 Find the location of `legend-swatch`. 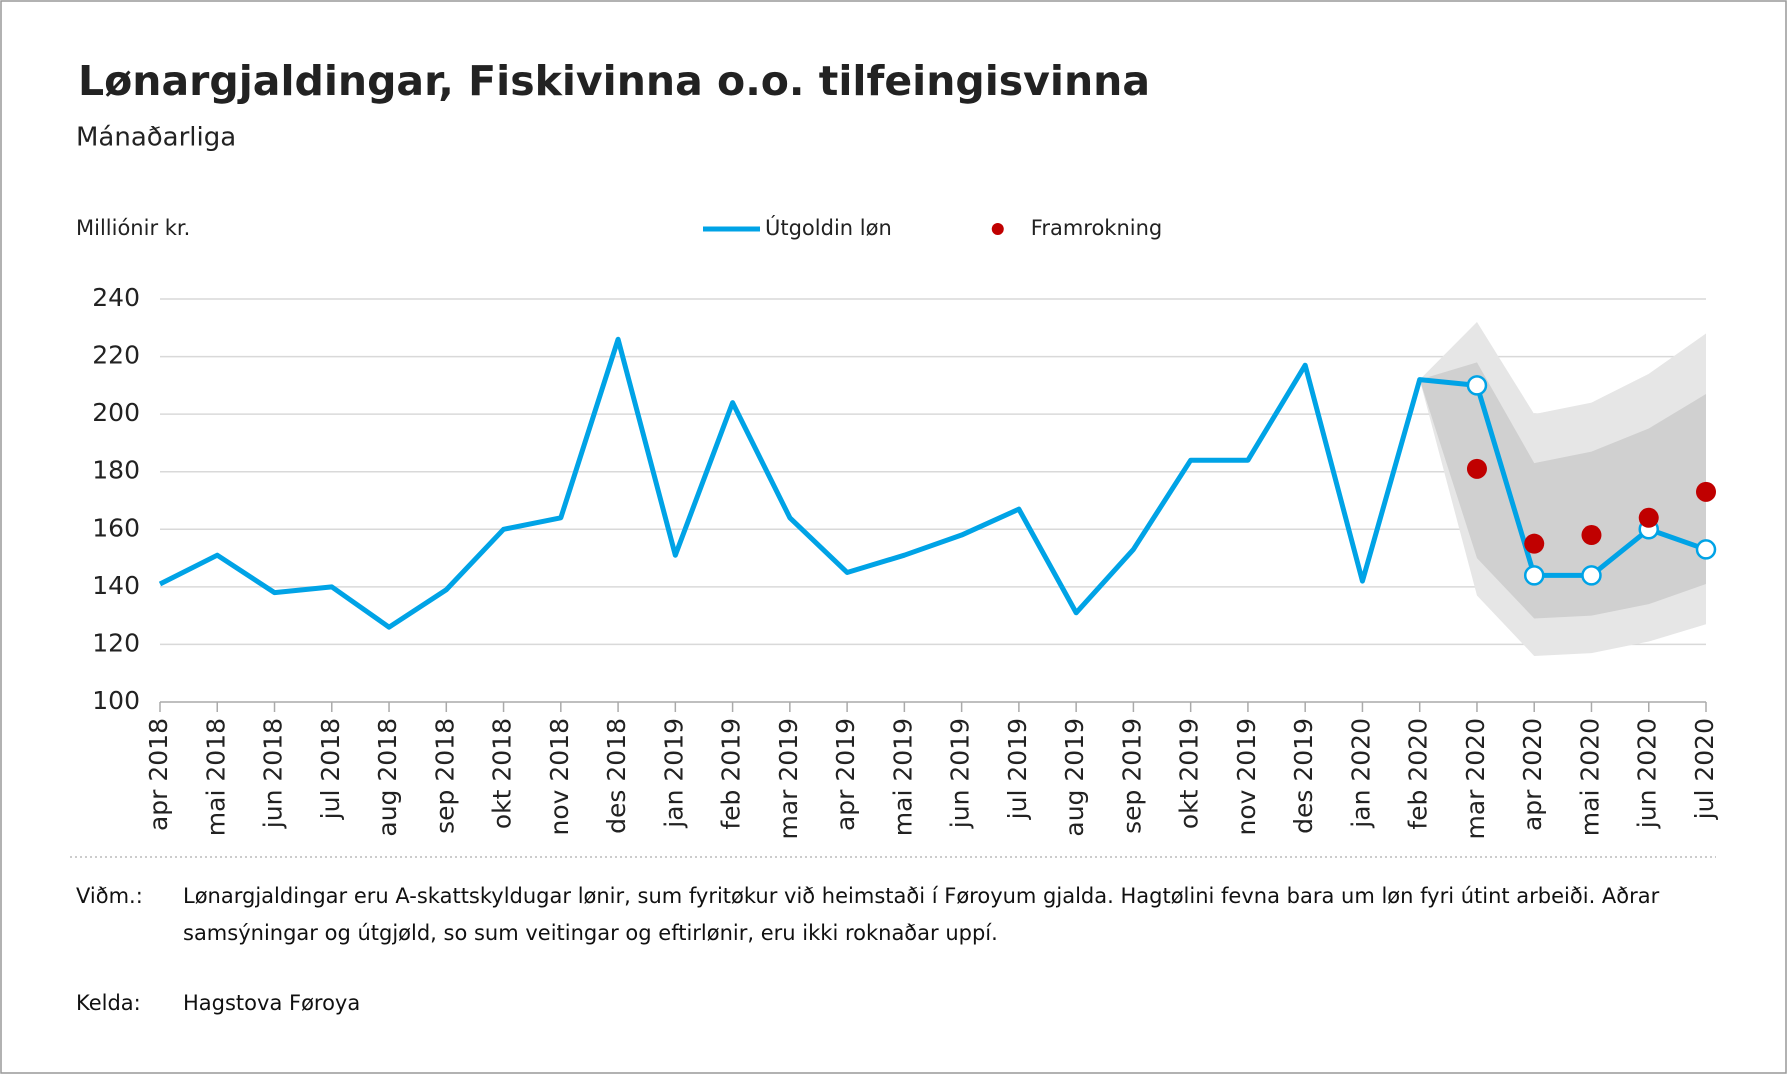

legend-swatch is located at coordinates (997, 229).